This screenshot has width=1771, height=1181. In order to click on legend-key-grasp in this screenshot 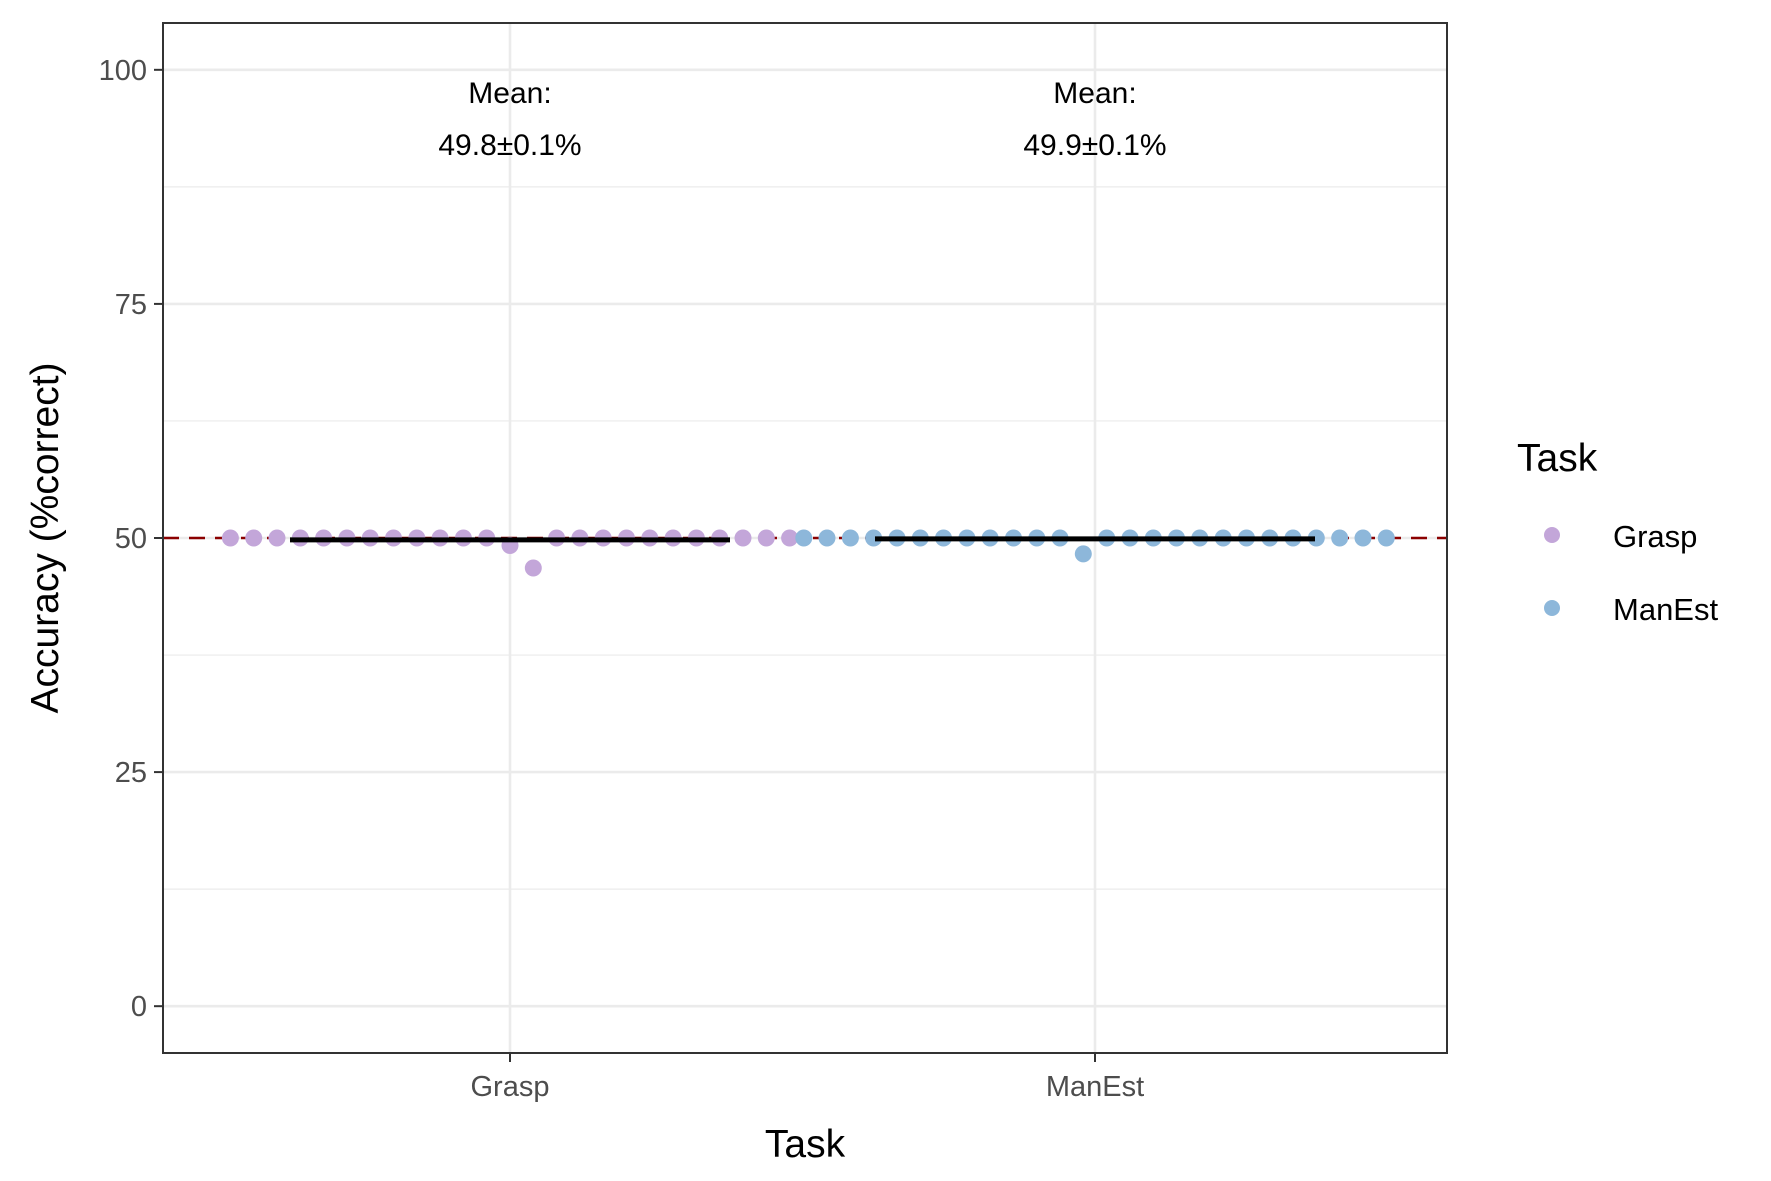, I will do `click(1552, 535)`.